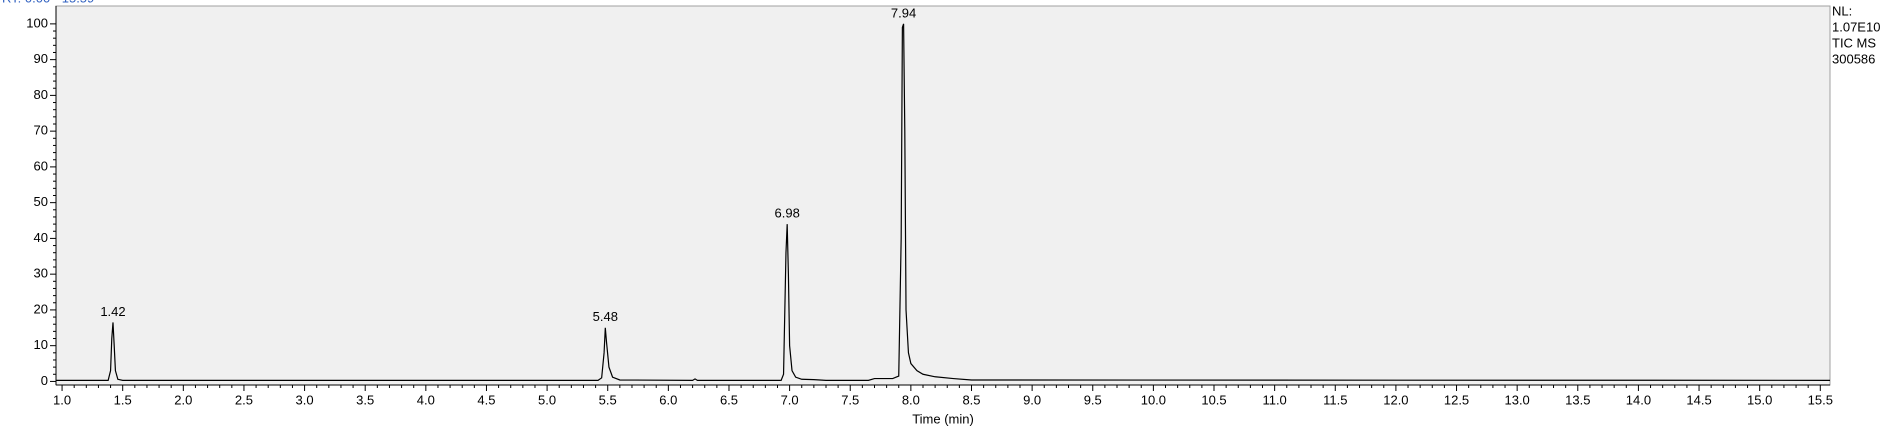  Describe the element at coordinates (41, 237) in the screenshot. I see `y-tick-label: 40` at that location.